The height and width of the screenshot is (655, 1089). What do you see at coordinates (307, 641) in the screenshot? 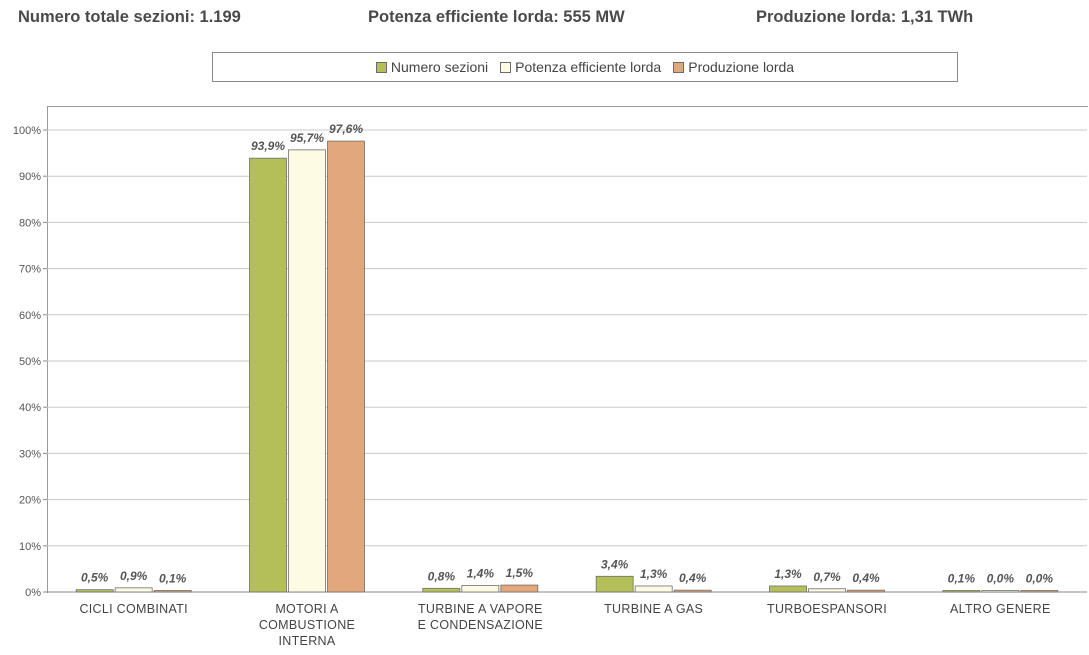
I see `x-tick-label-line: INTERNA` at bounding box center [307, 641].